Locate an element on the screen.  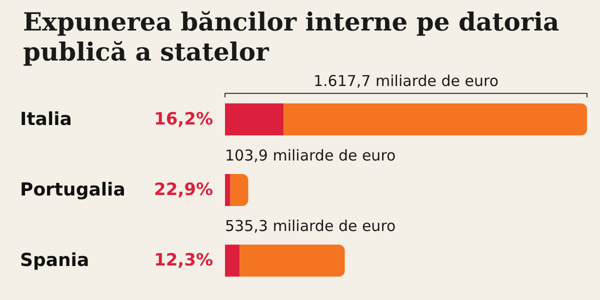
text: 16,2% is located at coordinates (183, 119).